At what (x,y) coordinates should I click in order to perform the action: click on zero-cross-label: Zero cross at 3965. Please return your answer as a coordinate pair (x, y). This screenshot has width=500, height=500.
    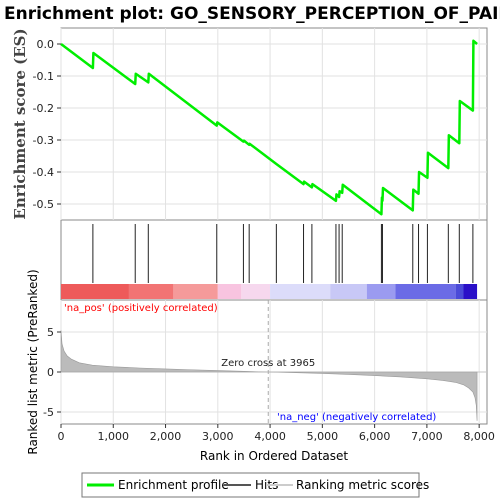
    Looking at the image, I should click on (268, 363).